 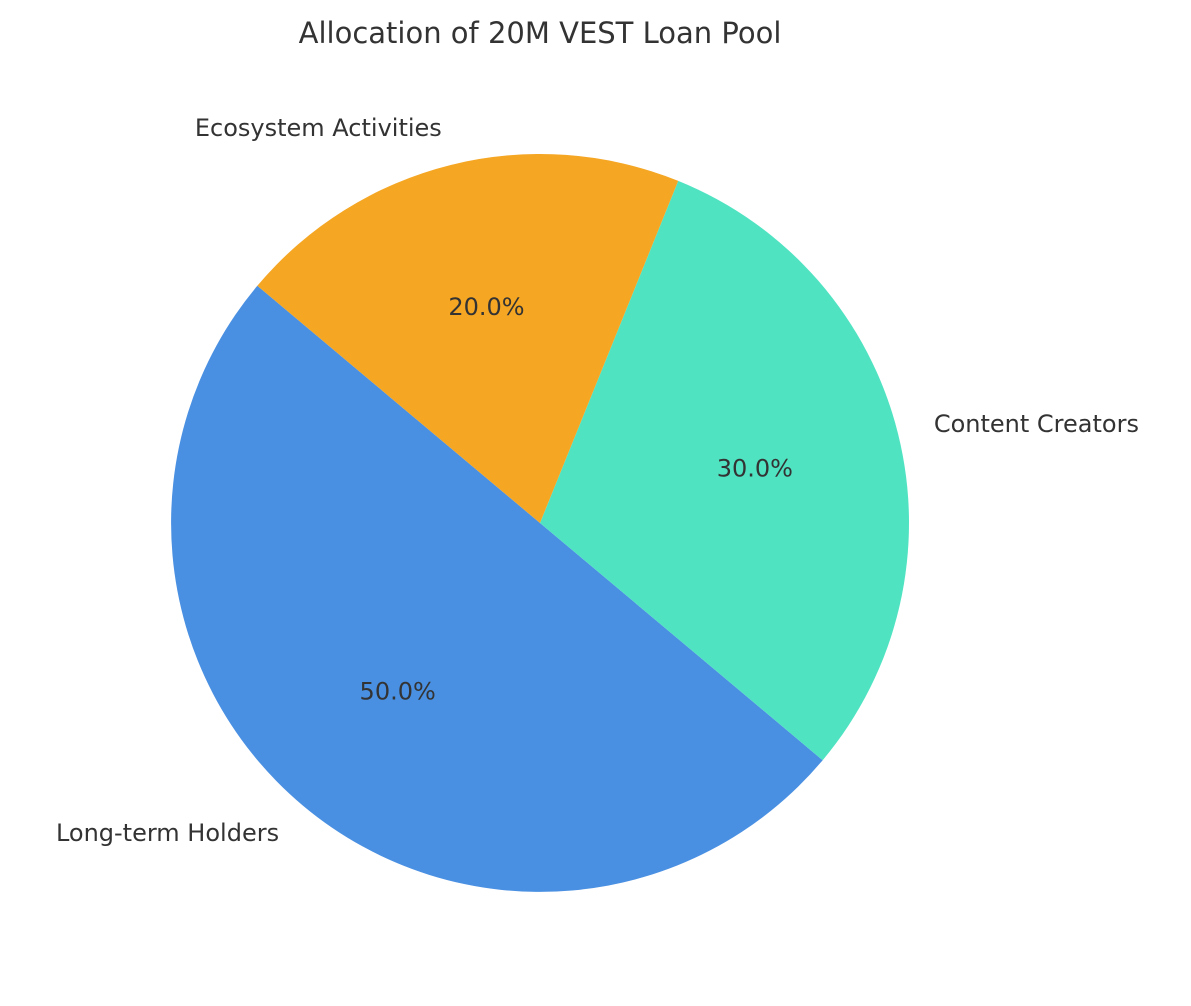 What do you see at coordinates (1036, 424) in the screenshot?
I see `slice-label: Content Creators` at bounding box center [1036, 424].